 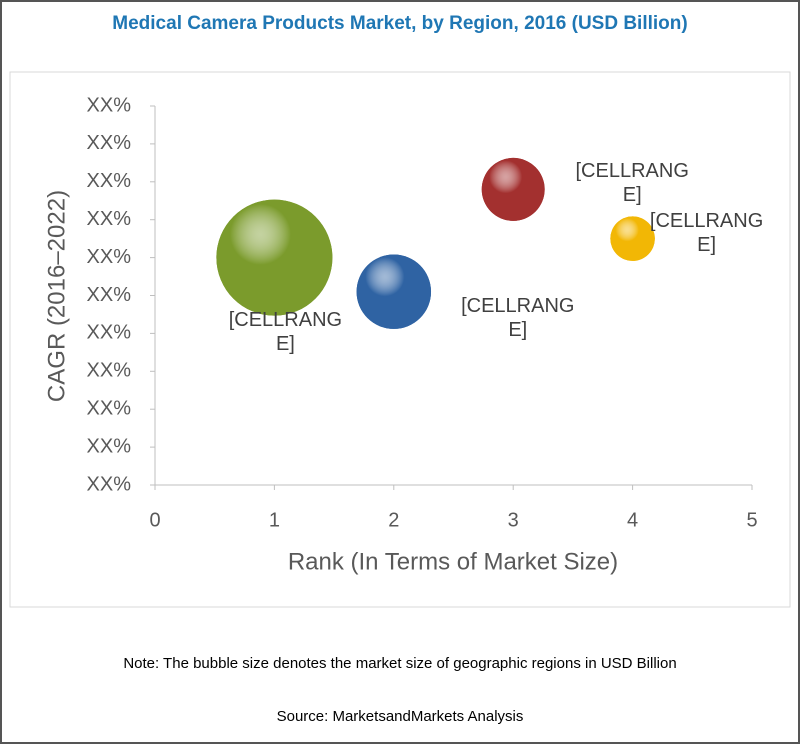 I want to click on x-tick-label: 2, so click(x=393, y=520).